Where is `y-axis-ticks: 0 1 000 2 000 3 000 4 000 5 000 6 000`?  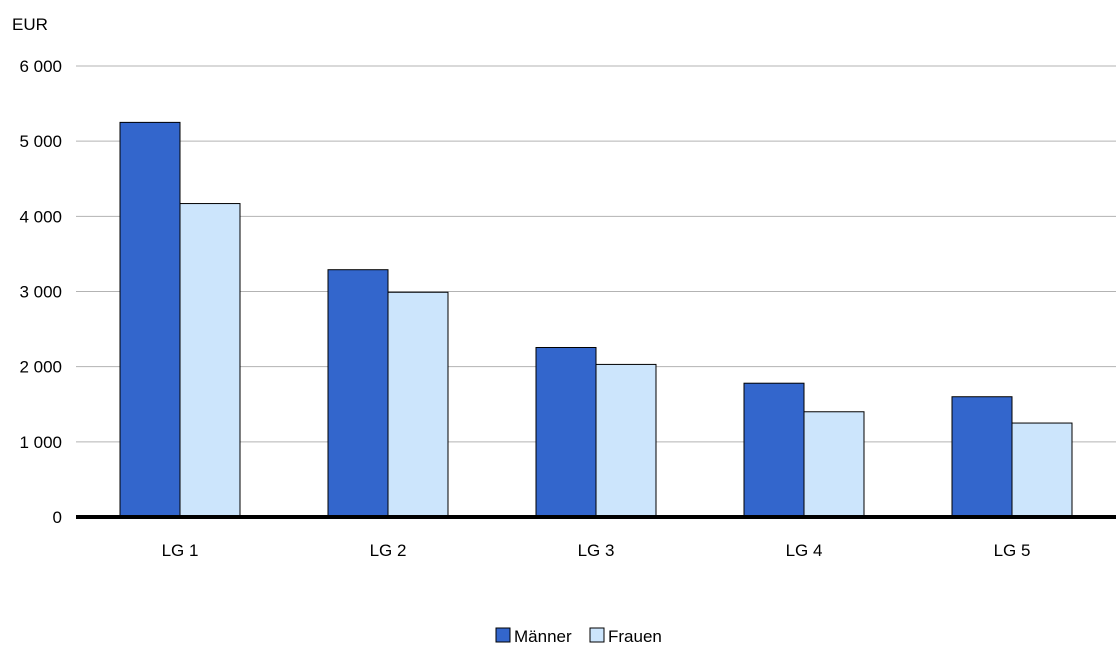
y-axis-ticks: 0 1 000 2 000 3 000 4 000 5 000 6 000 is located at coordinates (40, 292).